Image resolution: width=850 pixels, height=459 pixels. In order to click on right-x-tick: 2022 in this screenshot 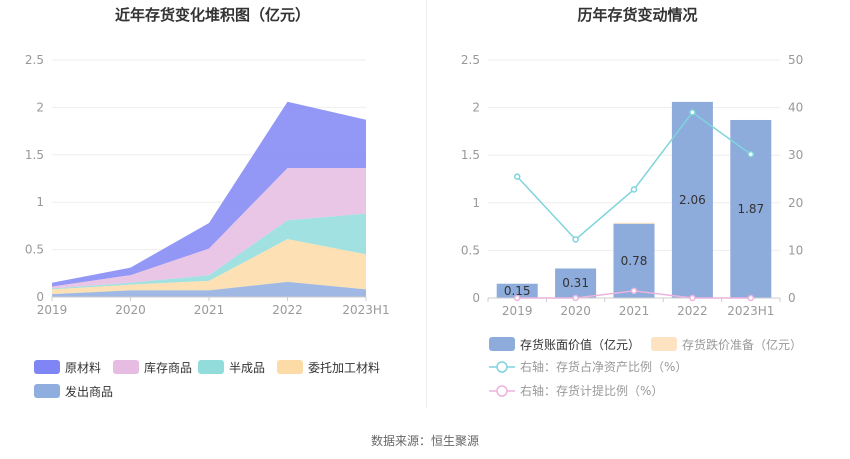, I will do `click(692, 311)`.